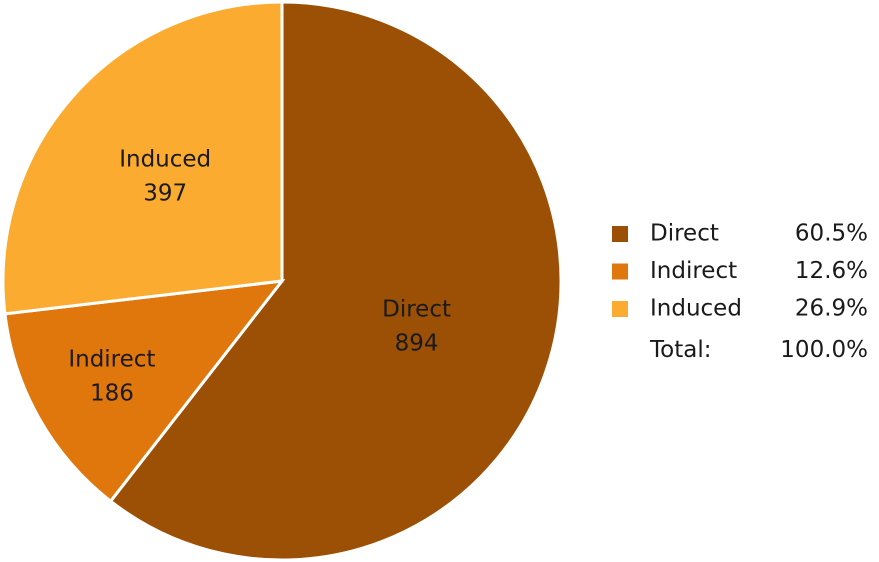  What do you see at coordinates (824, 350) in the screenshot?
I see `legend-total-value: 100.0%` at bounding box center [824, 350].